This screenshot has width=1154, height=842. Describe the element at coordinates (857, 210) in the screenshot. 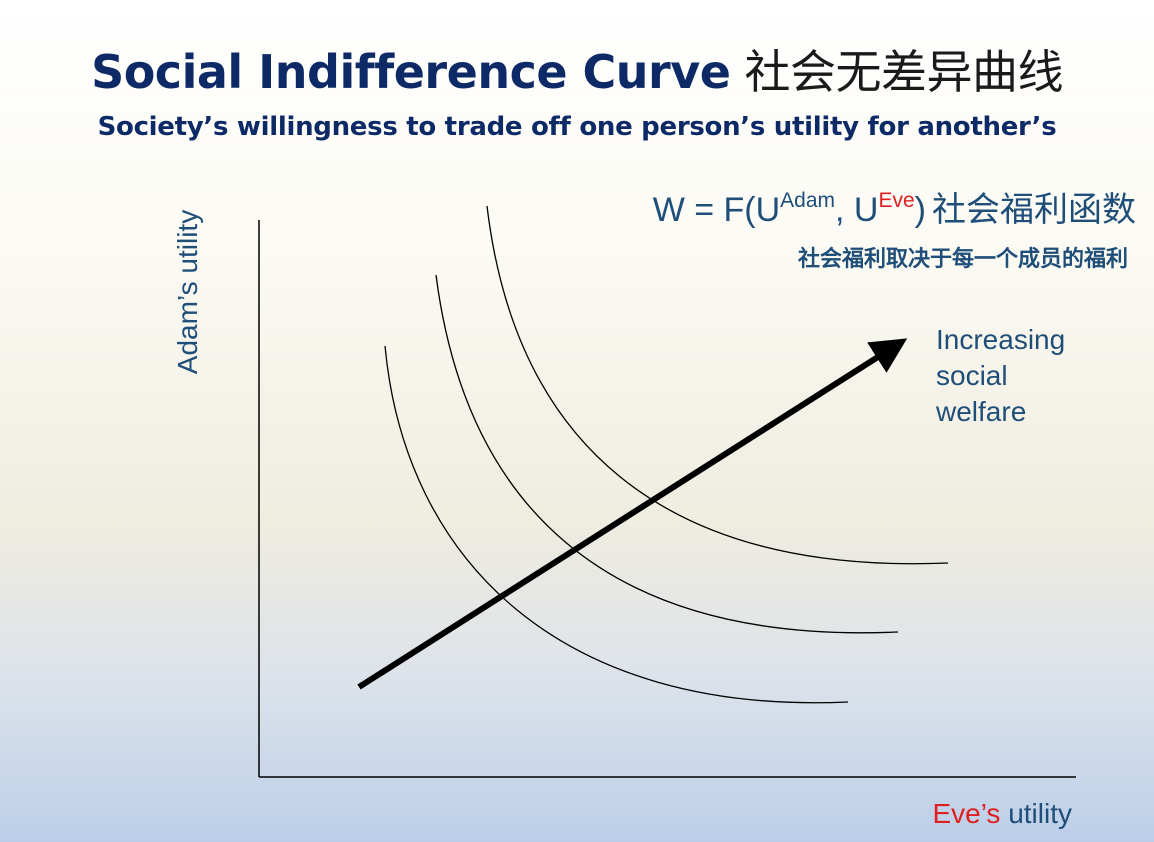

I see `formula-separator: , U` at that location.